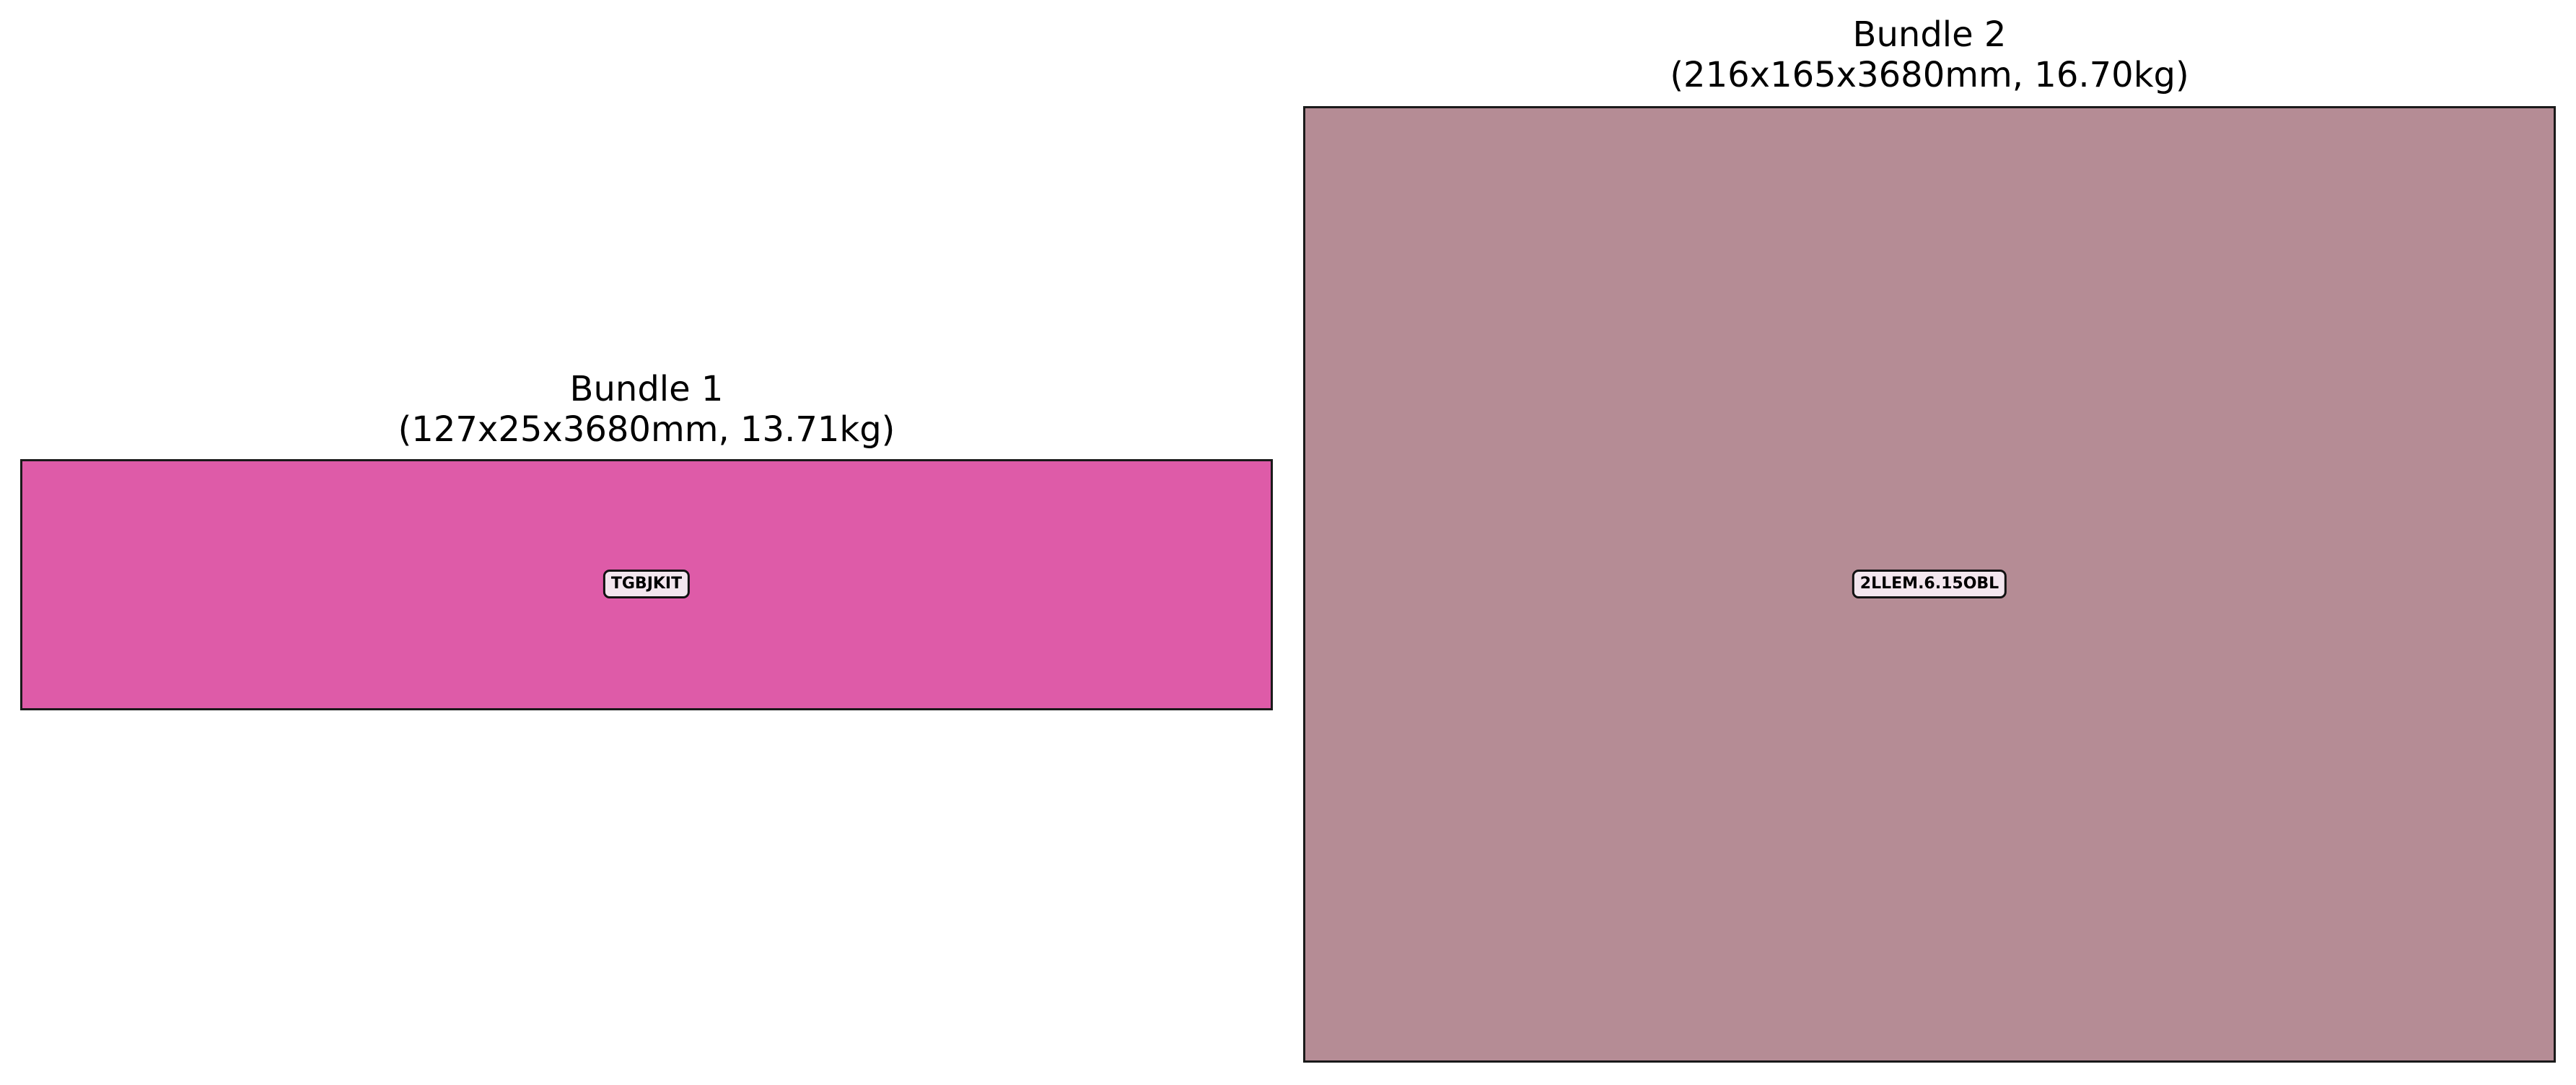 This screenshot has width=2576, height=1085. I want to click on bundle-2-title: Bundle 2 (216x165x3680mm, 16.70kg), so click(1929, 54).